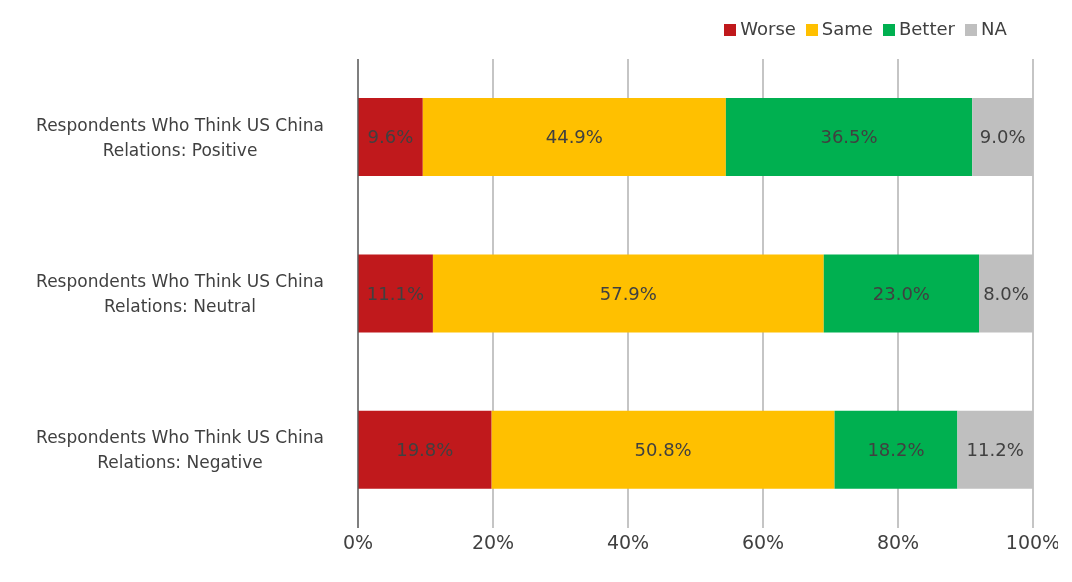 This screenshot has width=1072, height=582. I want to click on data-label: 18.2%, so click(896, 450).